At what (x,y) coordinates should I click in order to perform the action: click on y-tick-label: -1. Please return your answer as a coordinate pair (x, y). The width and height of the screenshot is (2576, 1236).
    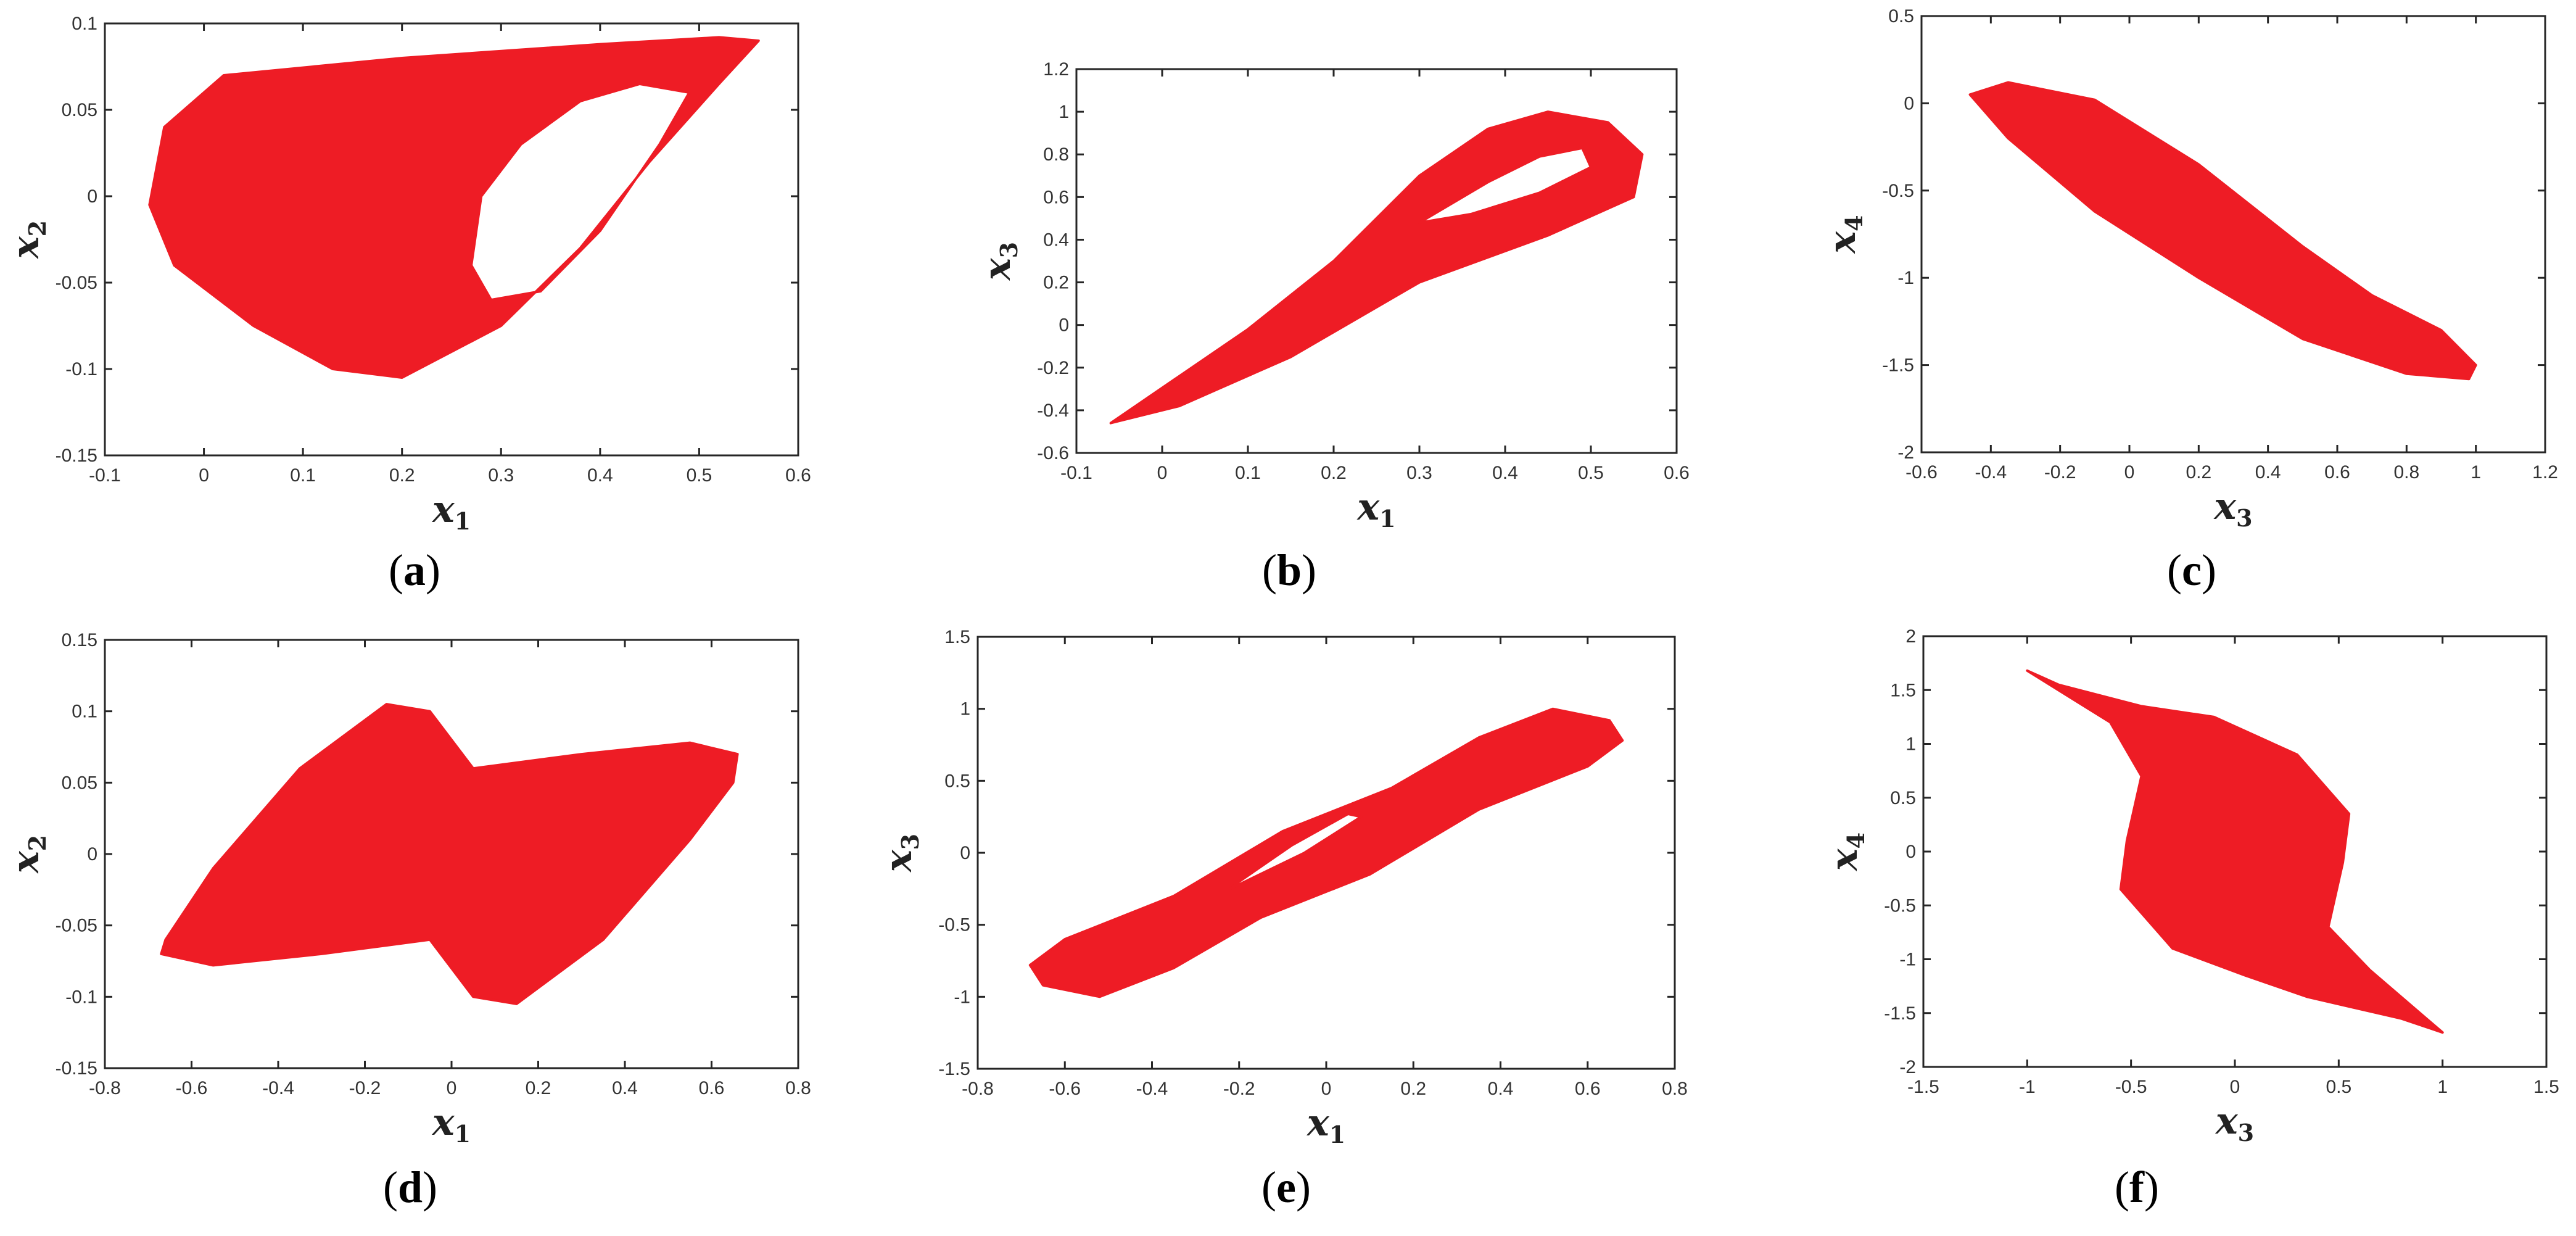
    Looking at the image, I should click on (1908, 960).